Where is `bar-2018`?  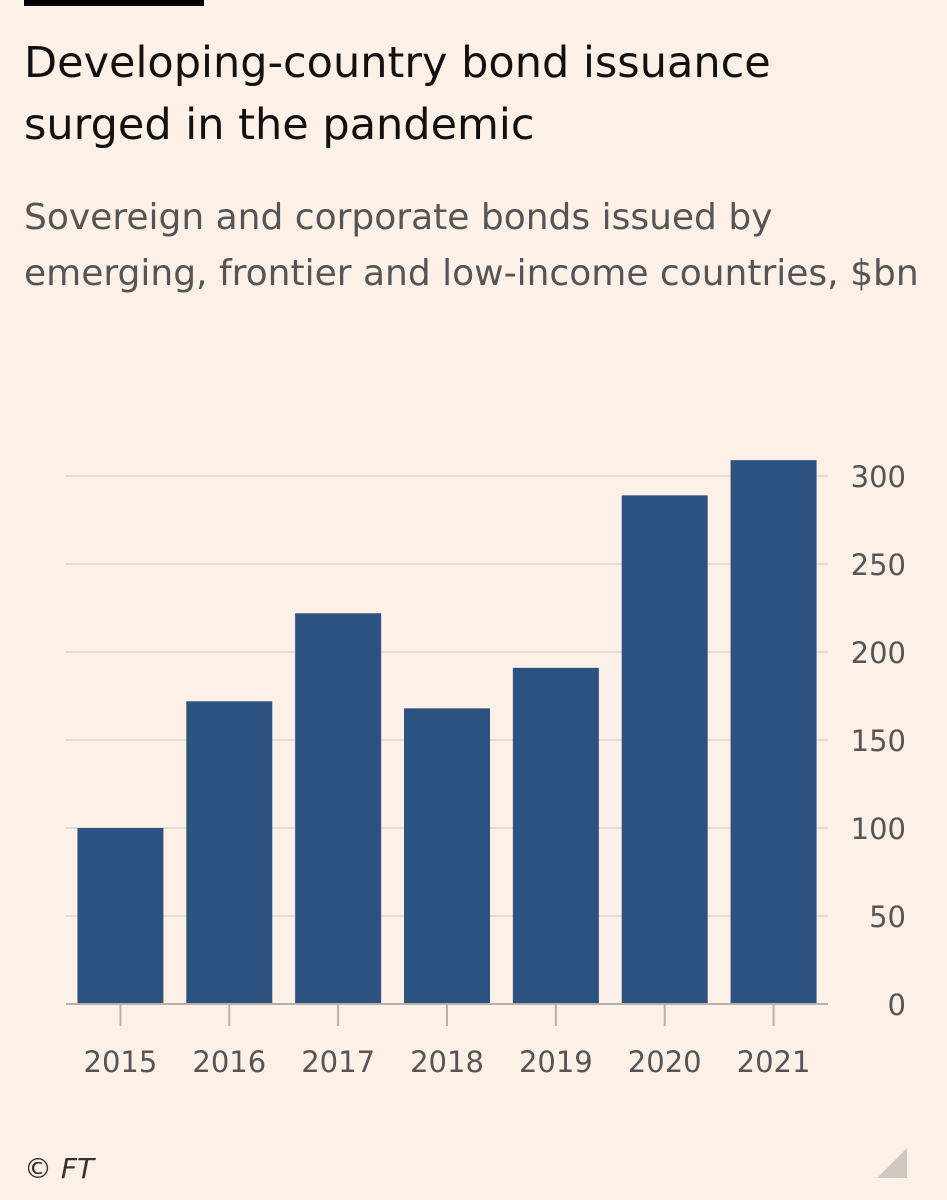 bar-2018 is located at coordinates (447, 856).